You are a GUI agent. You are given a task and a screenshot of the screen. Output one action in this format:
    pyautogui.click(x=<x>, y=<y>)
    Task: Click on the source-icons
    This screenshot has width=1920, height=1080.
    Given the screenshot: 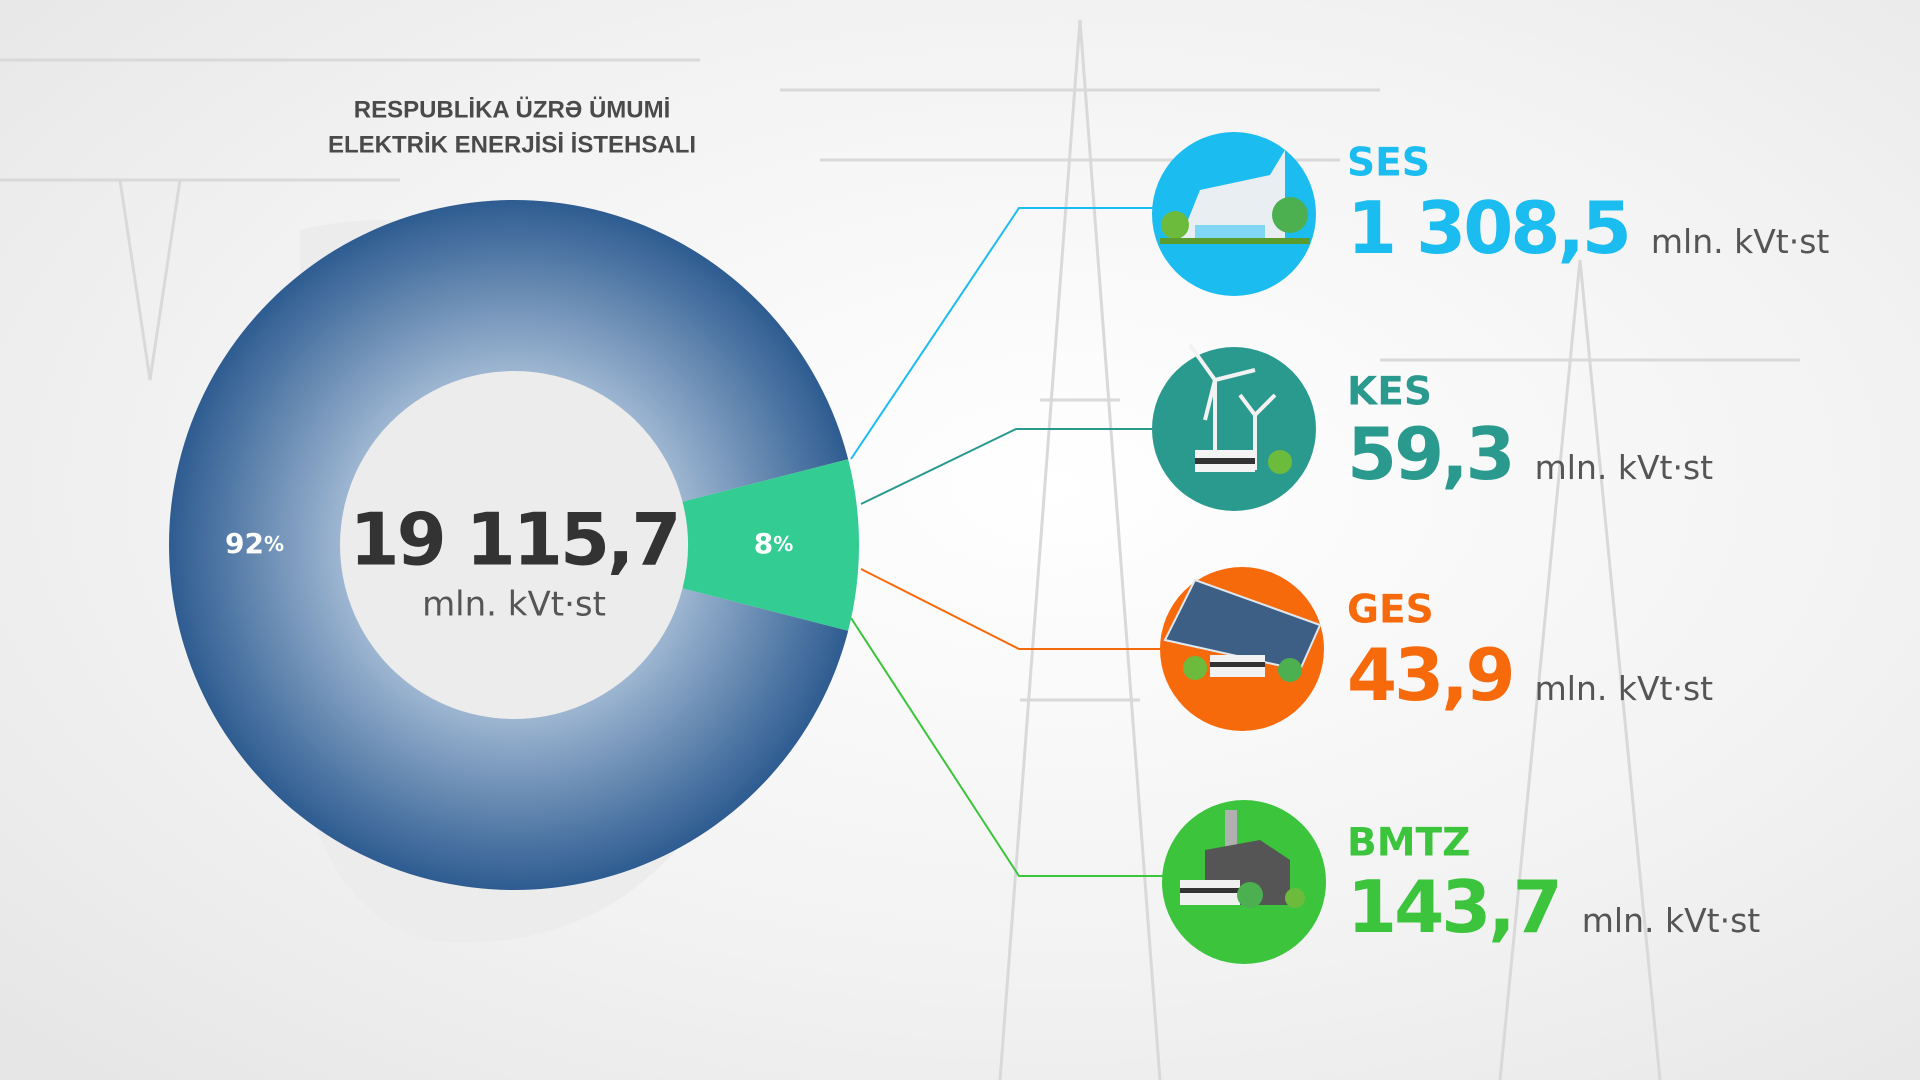 What is the action you would take?
    pyautogui.click(x=1239, y=548)
    